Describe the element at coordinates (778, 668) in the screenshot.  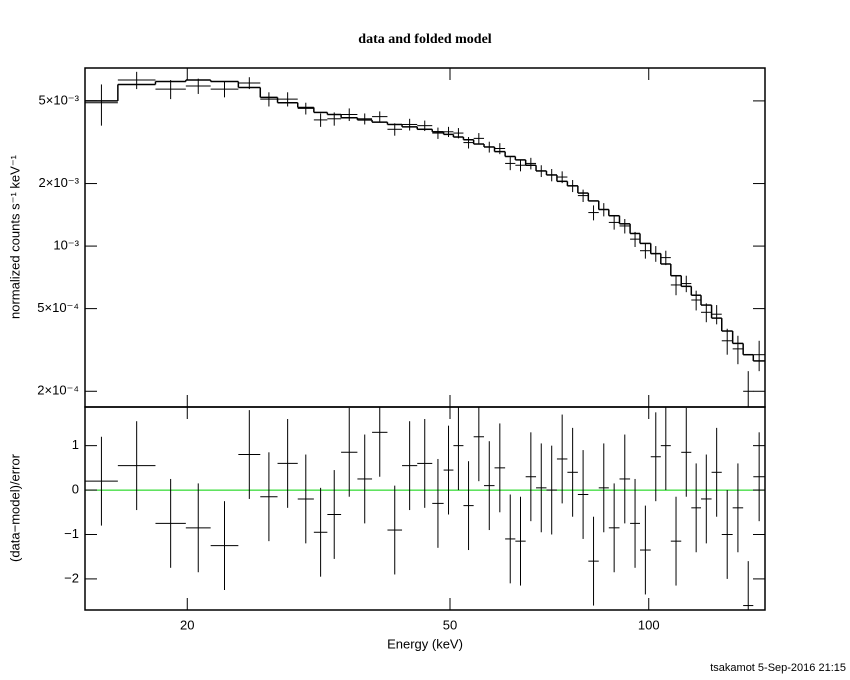
I see `footer: tsakamot 5-Sep-2016 21:15` at that location.